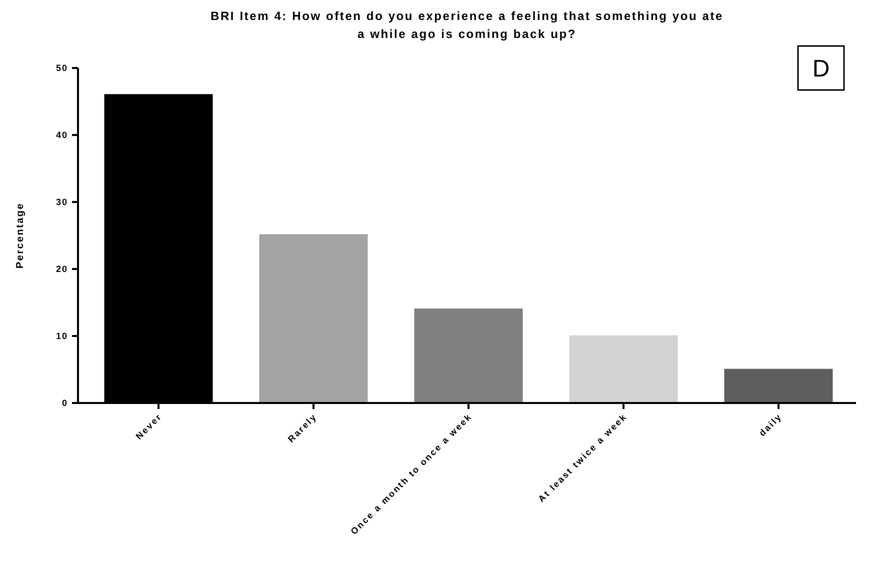  Describe the element at coordinates (821, 68) in the screenshot. I see `annotation: D` at that location.